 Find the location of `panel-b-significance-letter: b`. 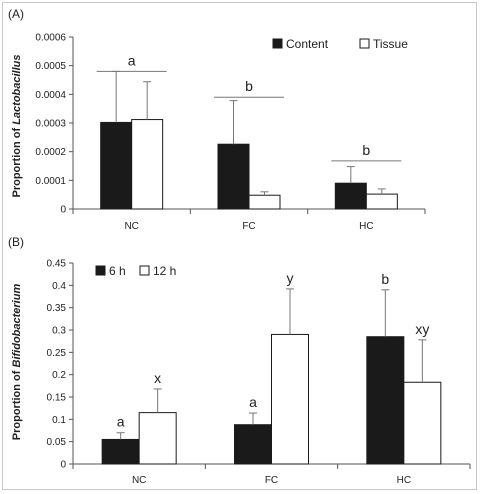

panel-b-significance-letter: b is located at coordinates (385, 279).